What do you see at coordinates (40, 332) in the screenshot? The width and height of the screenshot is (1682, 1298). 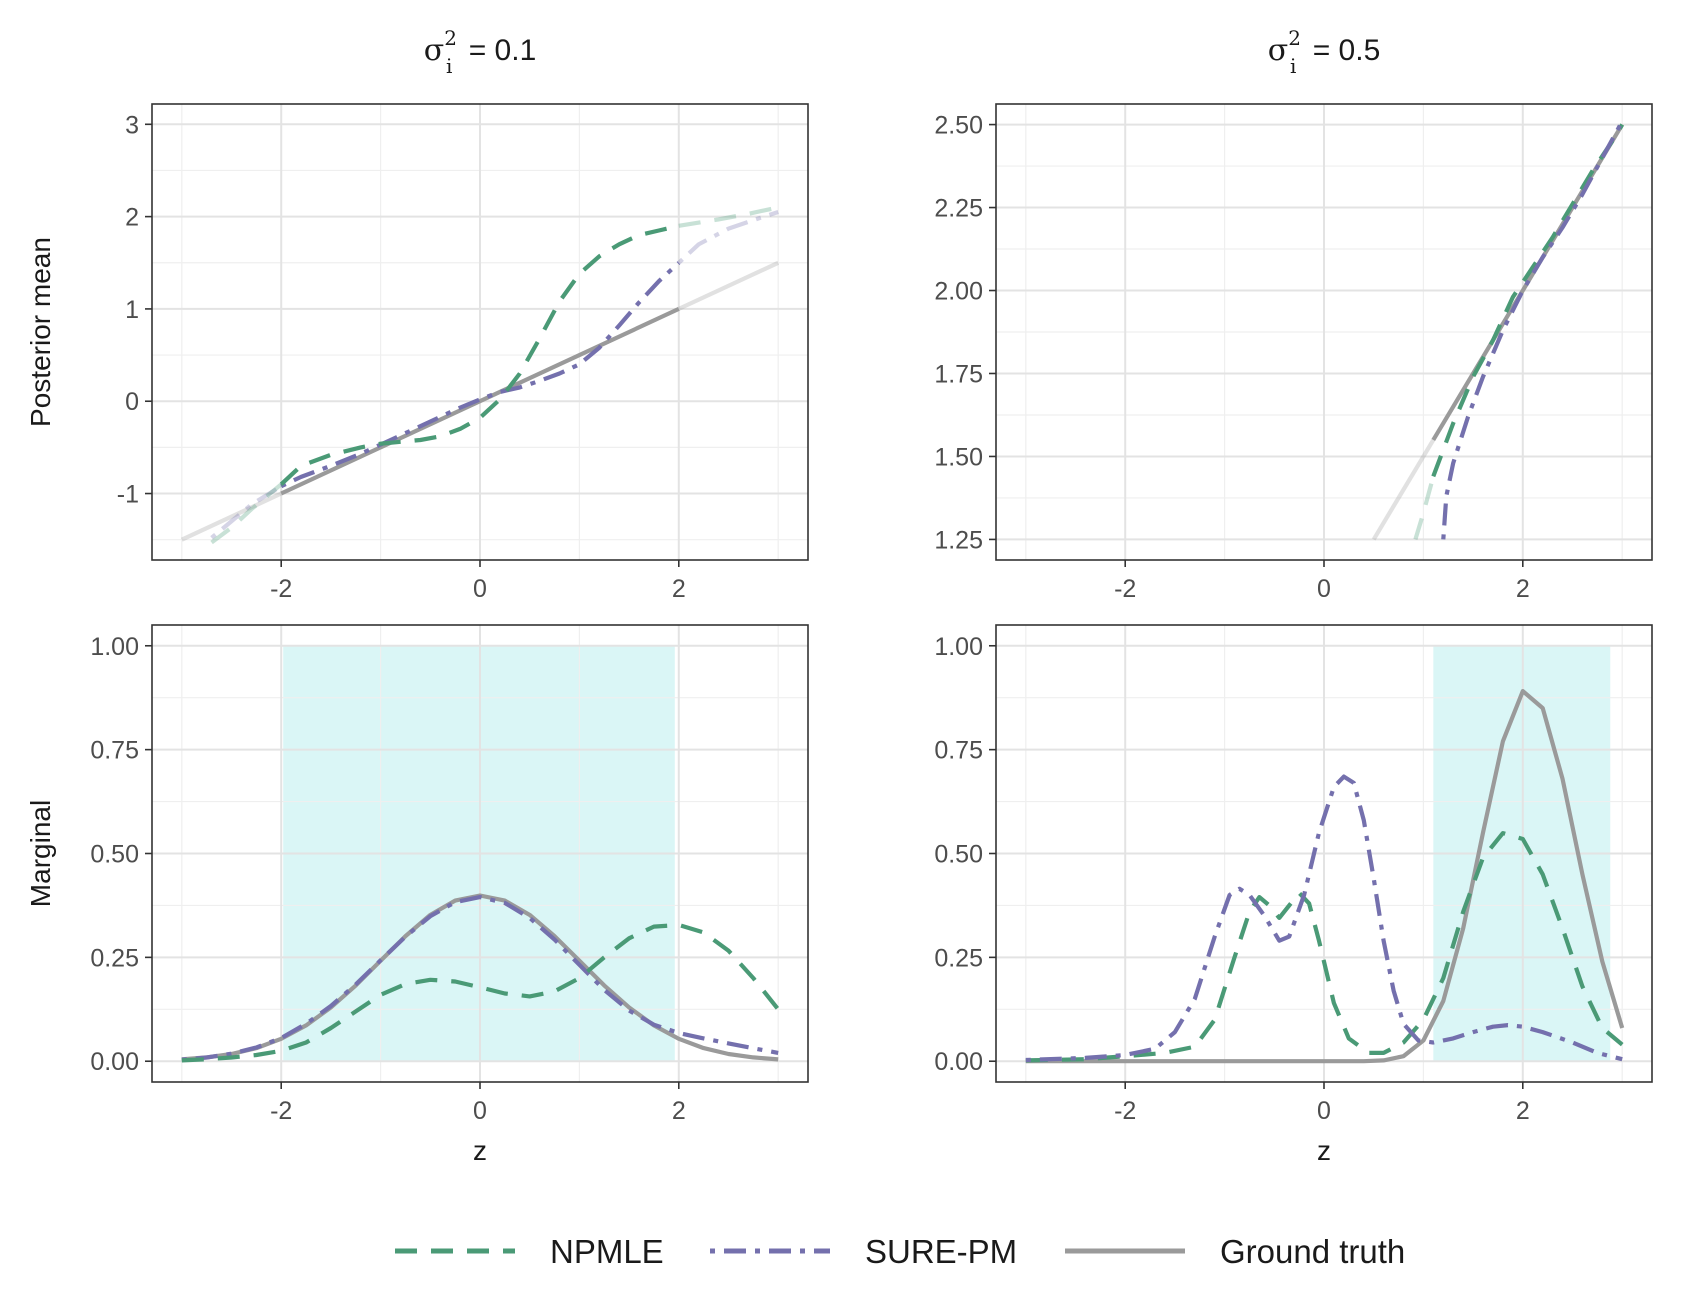 I see `y-axis-title: Posterior mean` at bounding box center [40, 332].